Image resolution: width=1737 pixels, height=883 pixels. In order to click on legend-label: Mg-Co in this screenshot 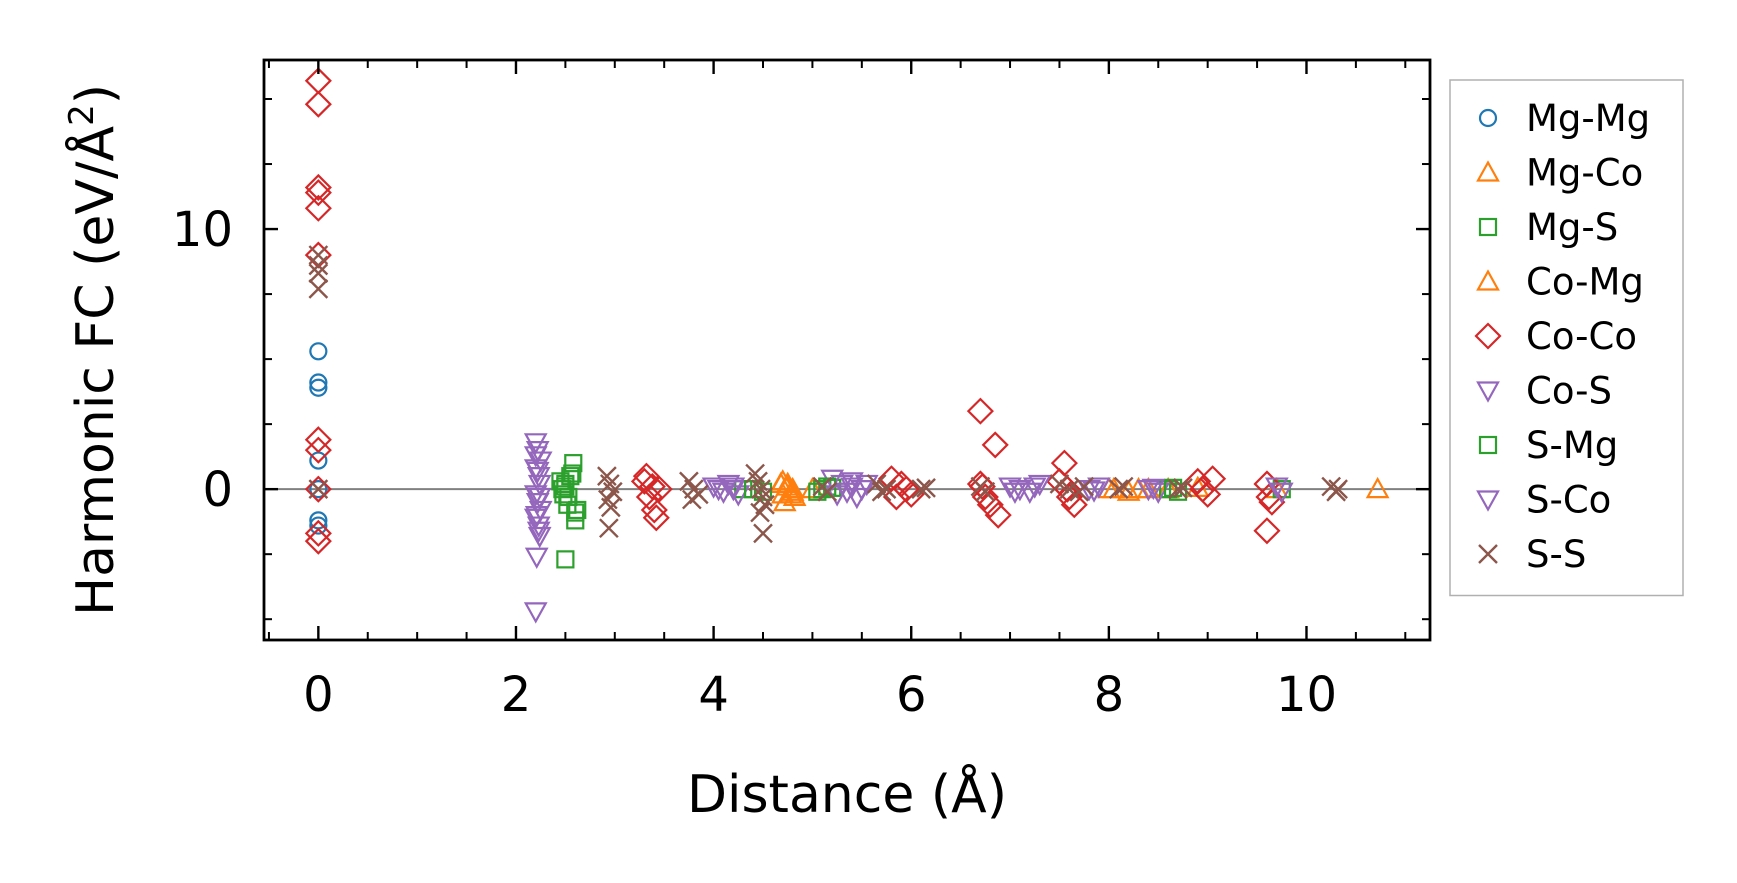, I will do `click(1584, 173)`.